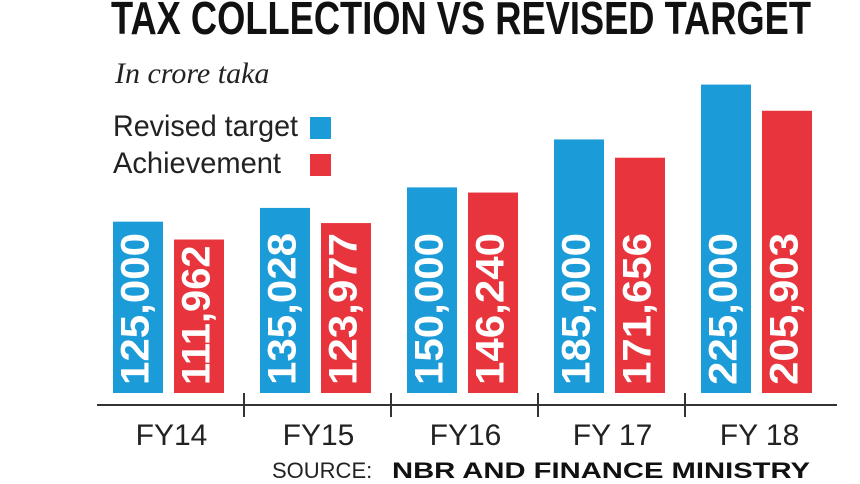  I want to click on bar-value-label: 135,028, so click(283, 309).